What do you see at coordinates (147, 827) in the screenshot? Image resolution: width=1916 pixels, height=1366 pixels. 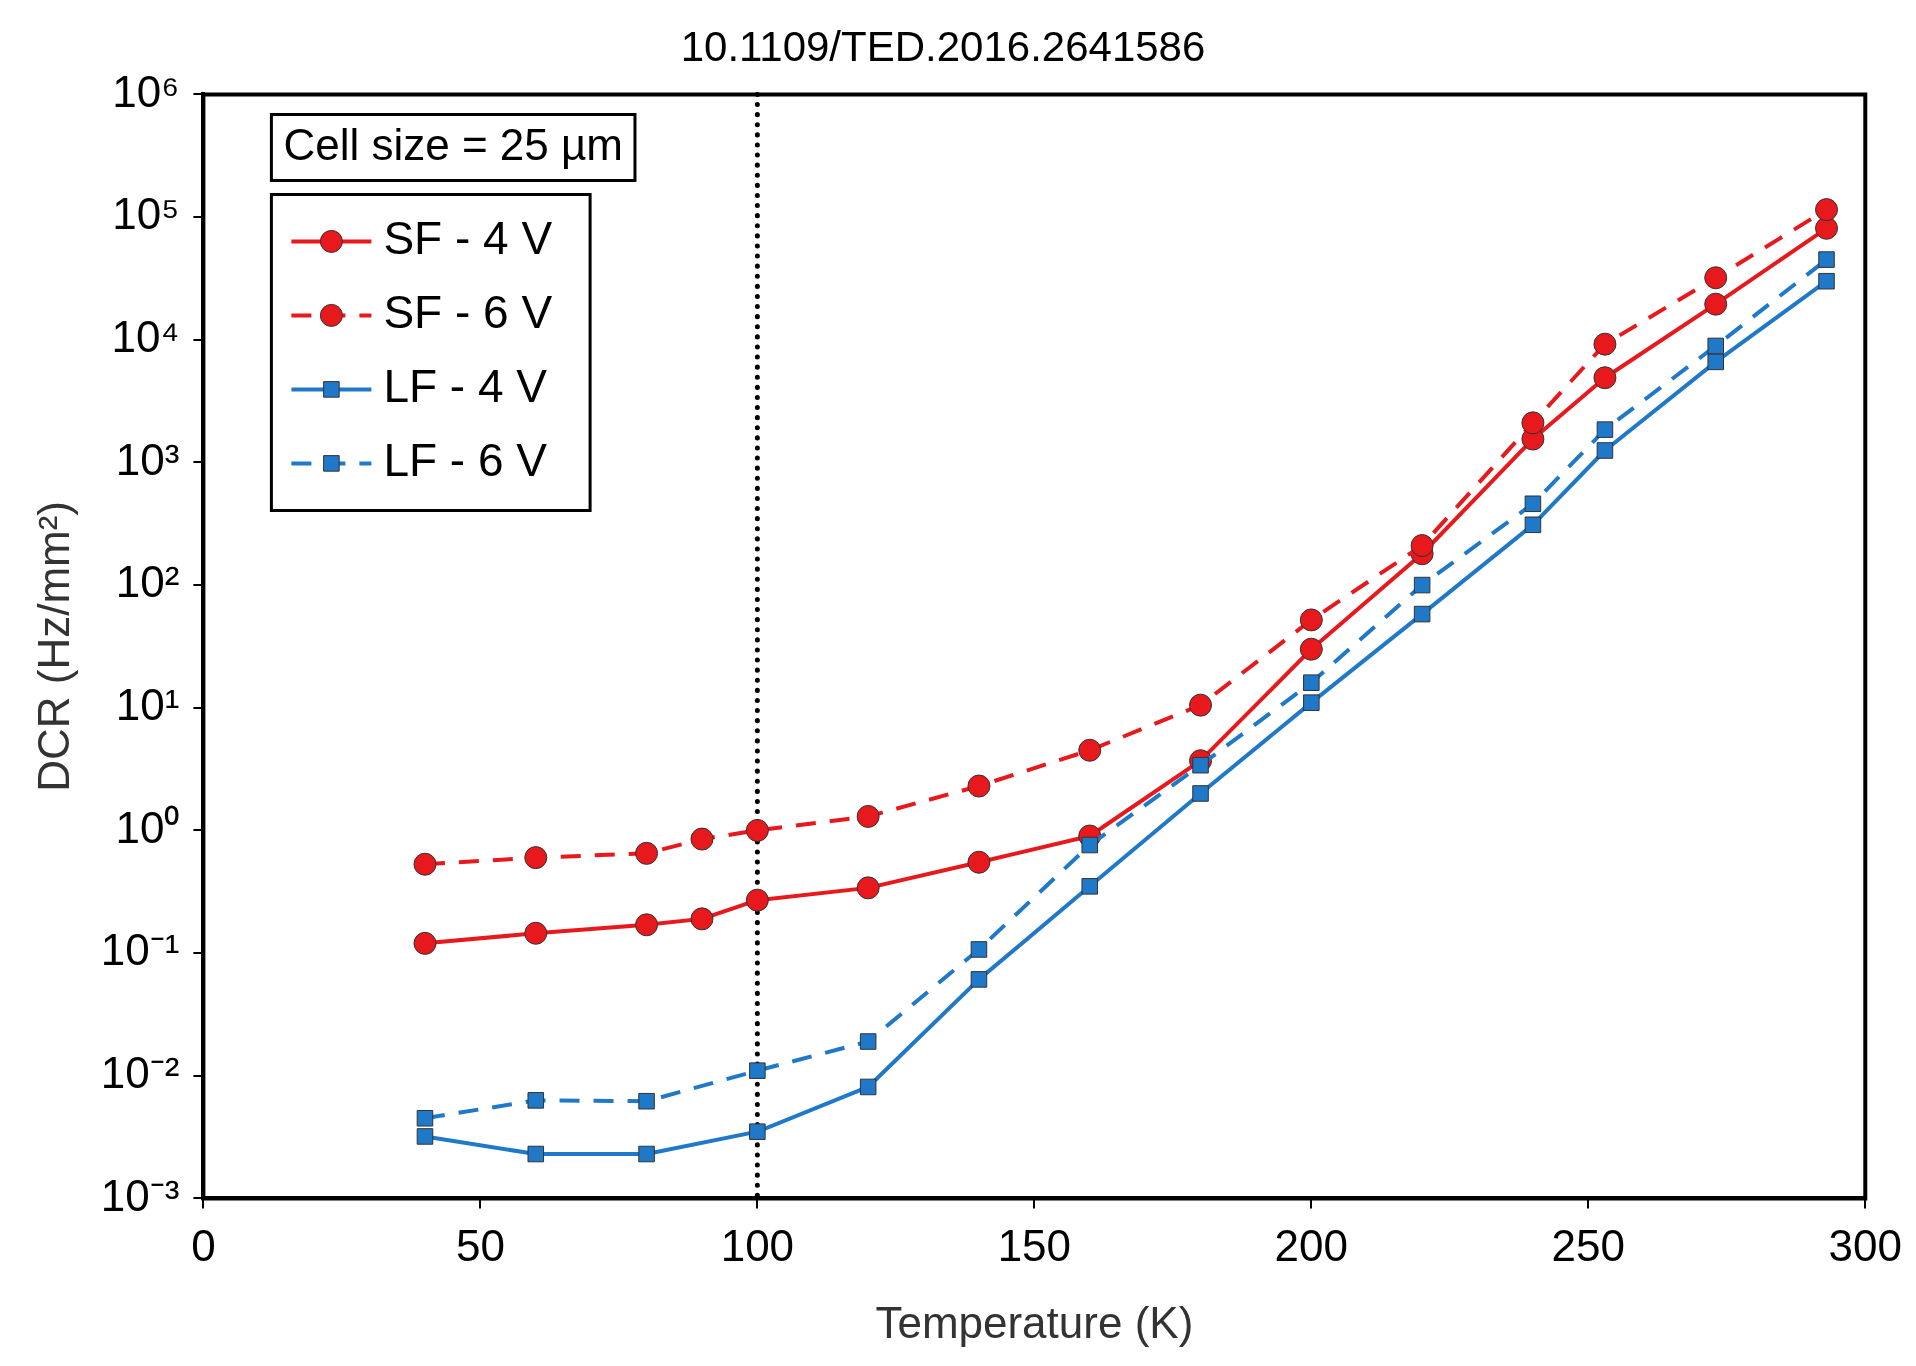 I see `y-tick-label: 10⁰` at bounding box center [147, 827].